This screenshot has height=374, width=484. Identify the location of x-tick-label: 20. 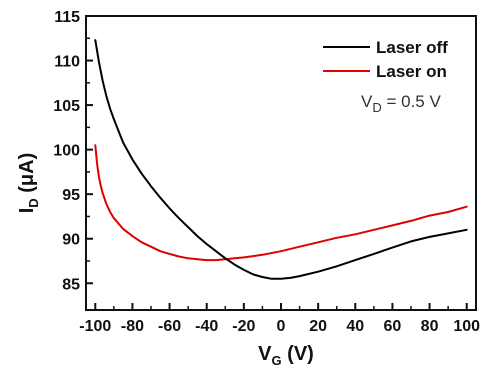
(318, 326).